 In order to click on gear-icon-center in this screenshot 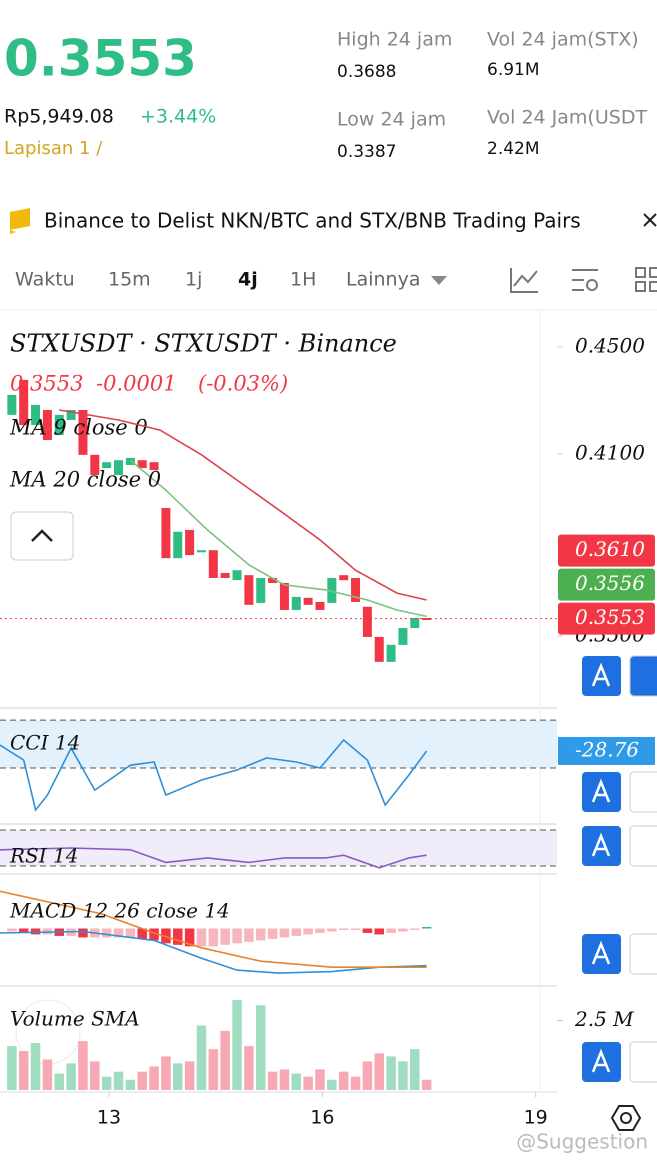, I will do `click(626, 1118)`.